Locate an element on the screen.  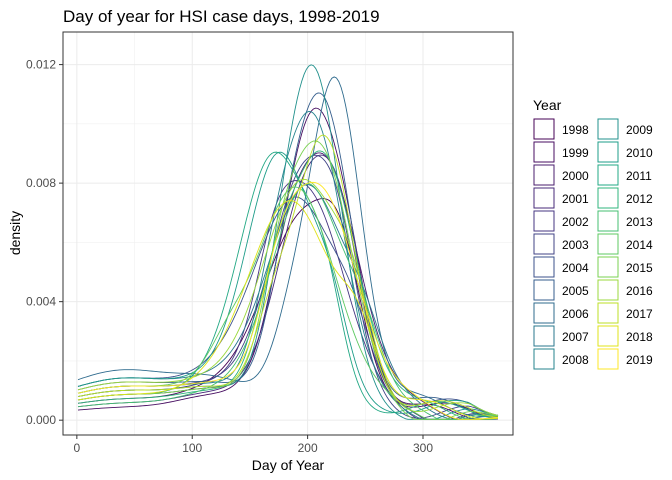
legend-label-1999: 1999 is located at coordinates (575, 153).